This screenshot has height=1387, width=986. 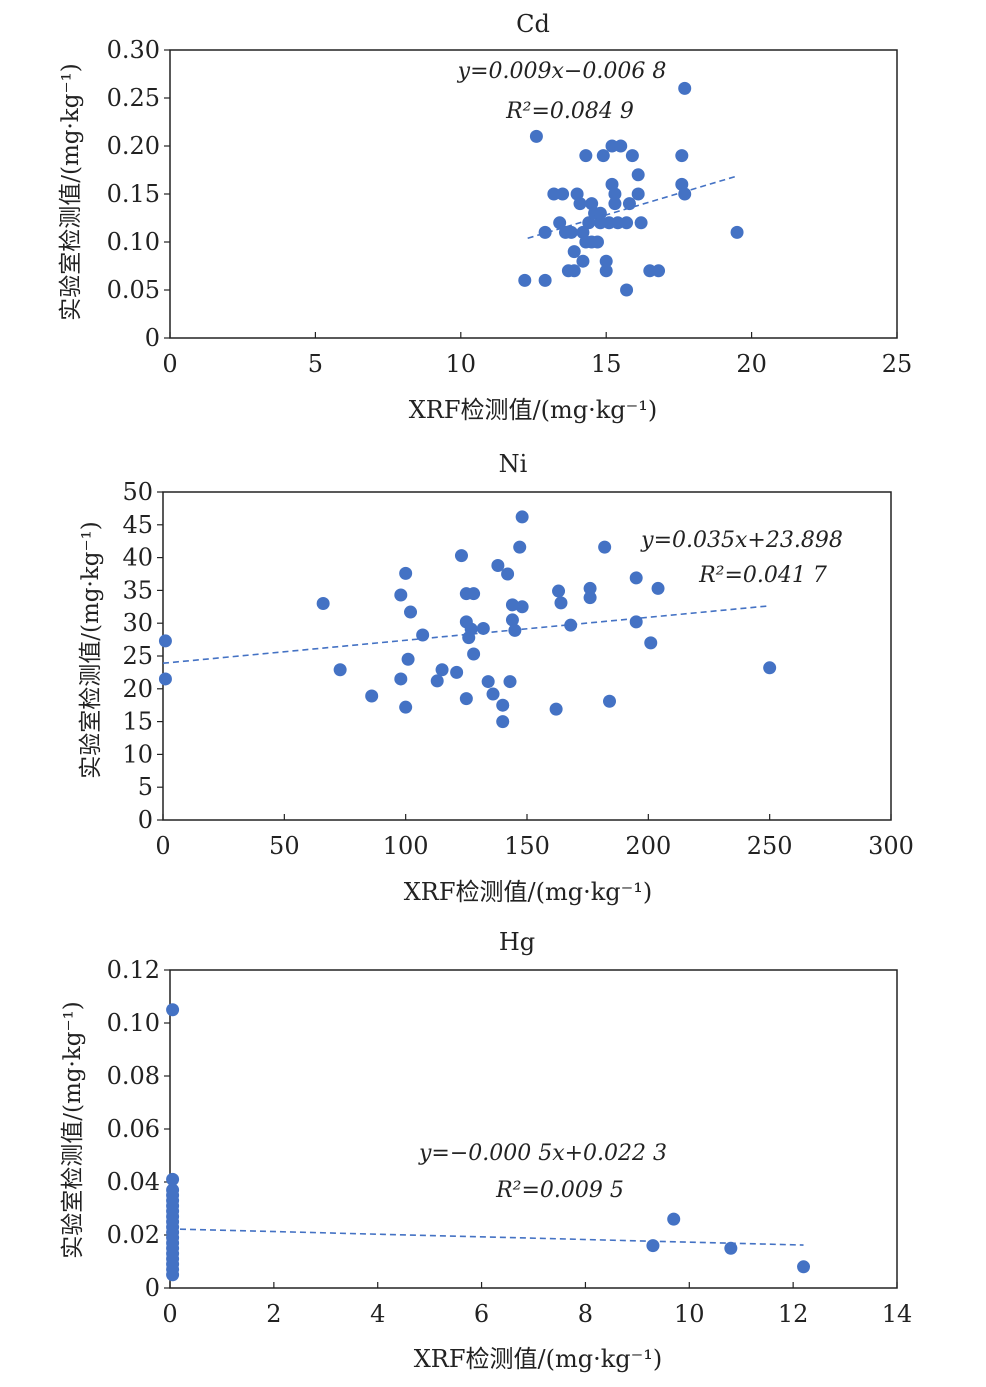 What do you see at coordinates (562, 71) in the screenshot?
I see `regression-equation: y=0.009x−0.006 8` at bounding box center [562, 71].